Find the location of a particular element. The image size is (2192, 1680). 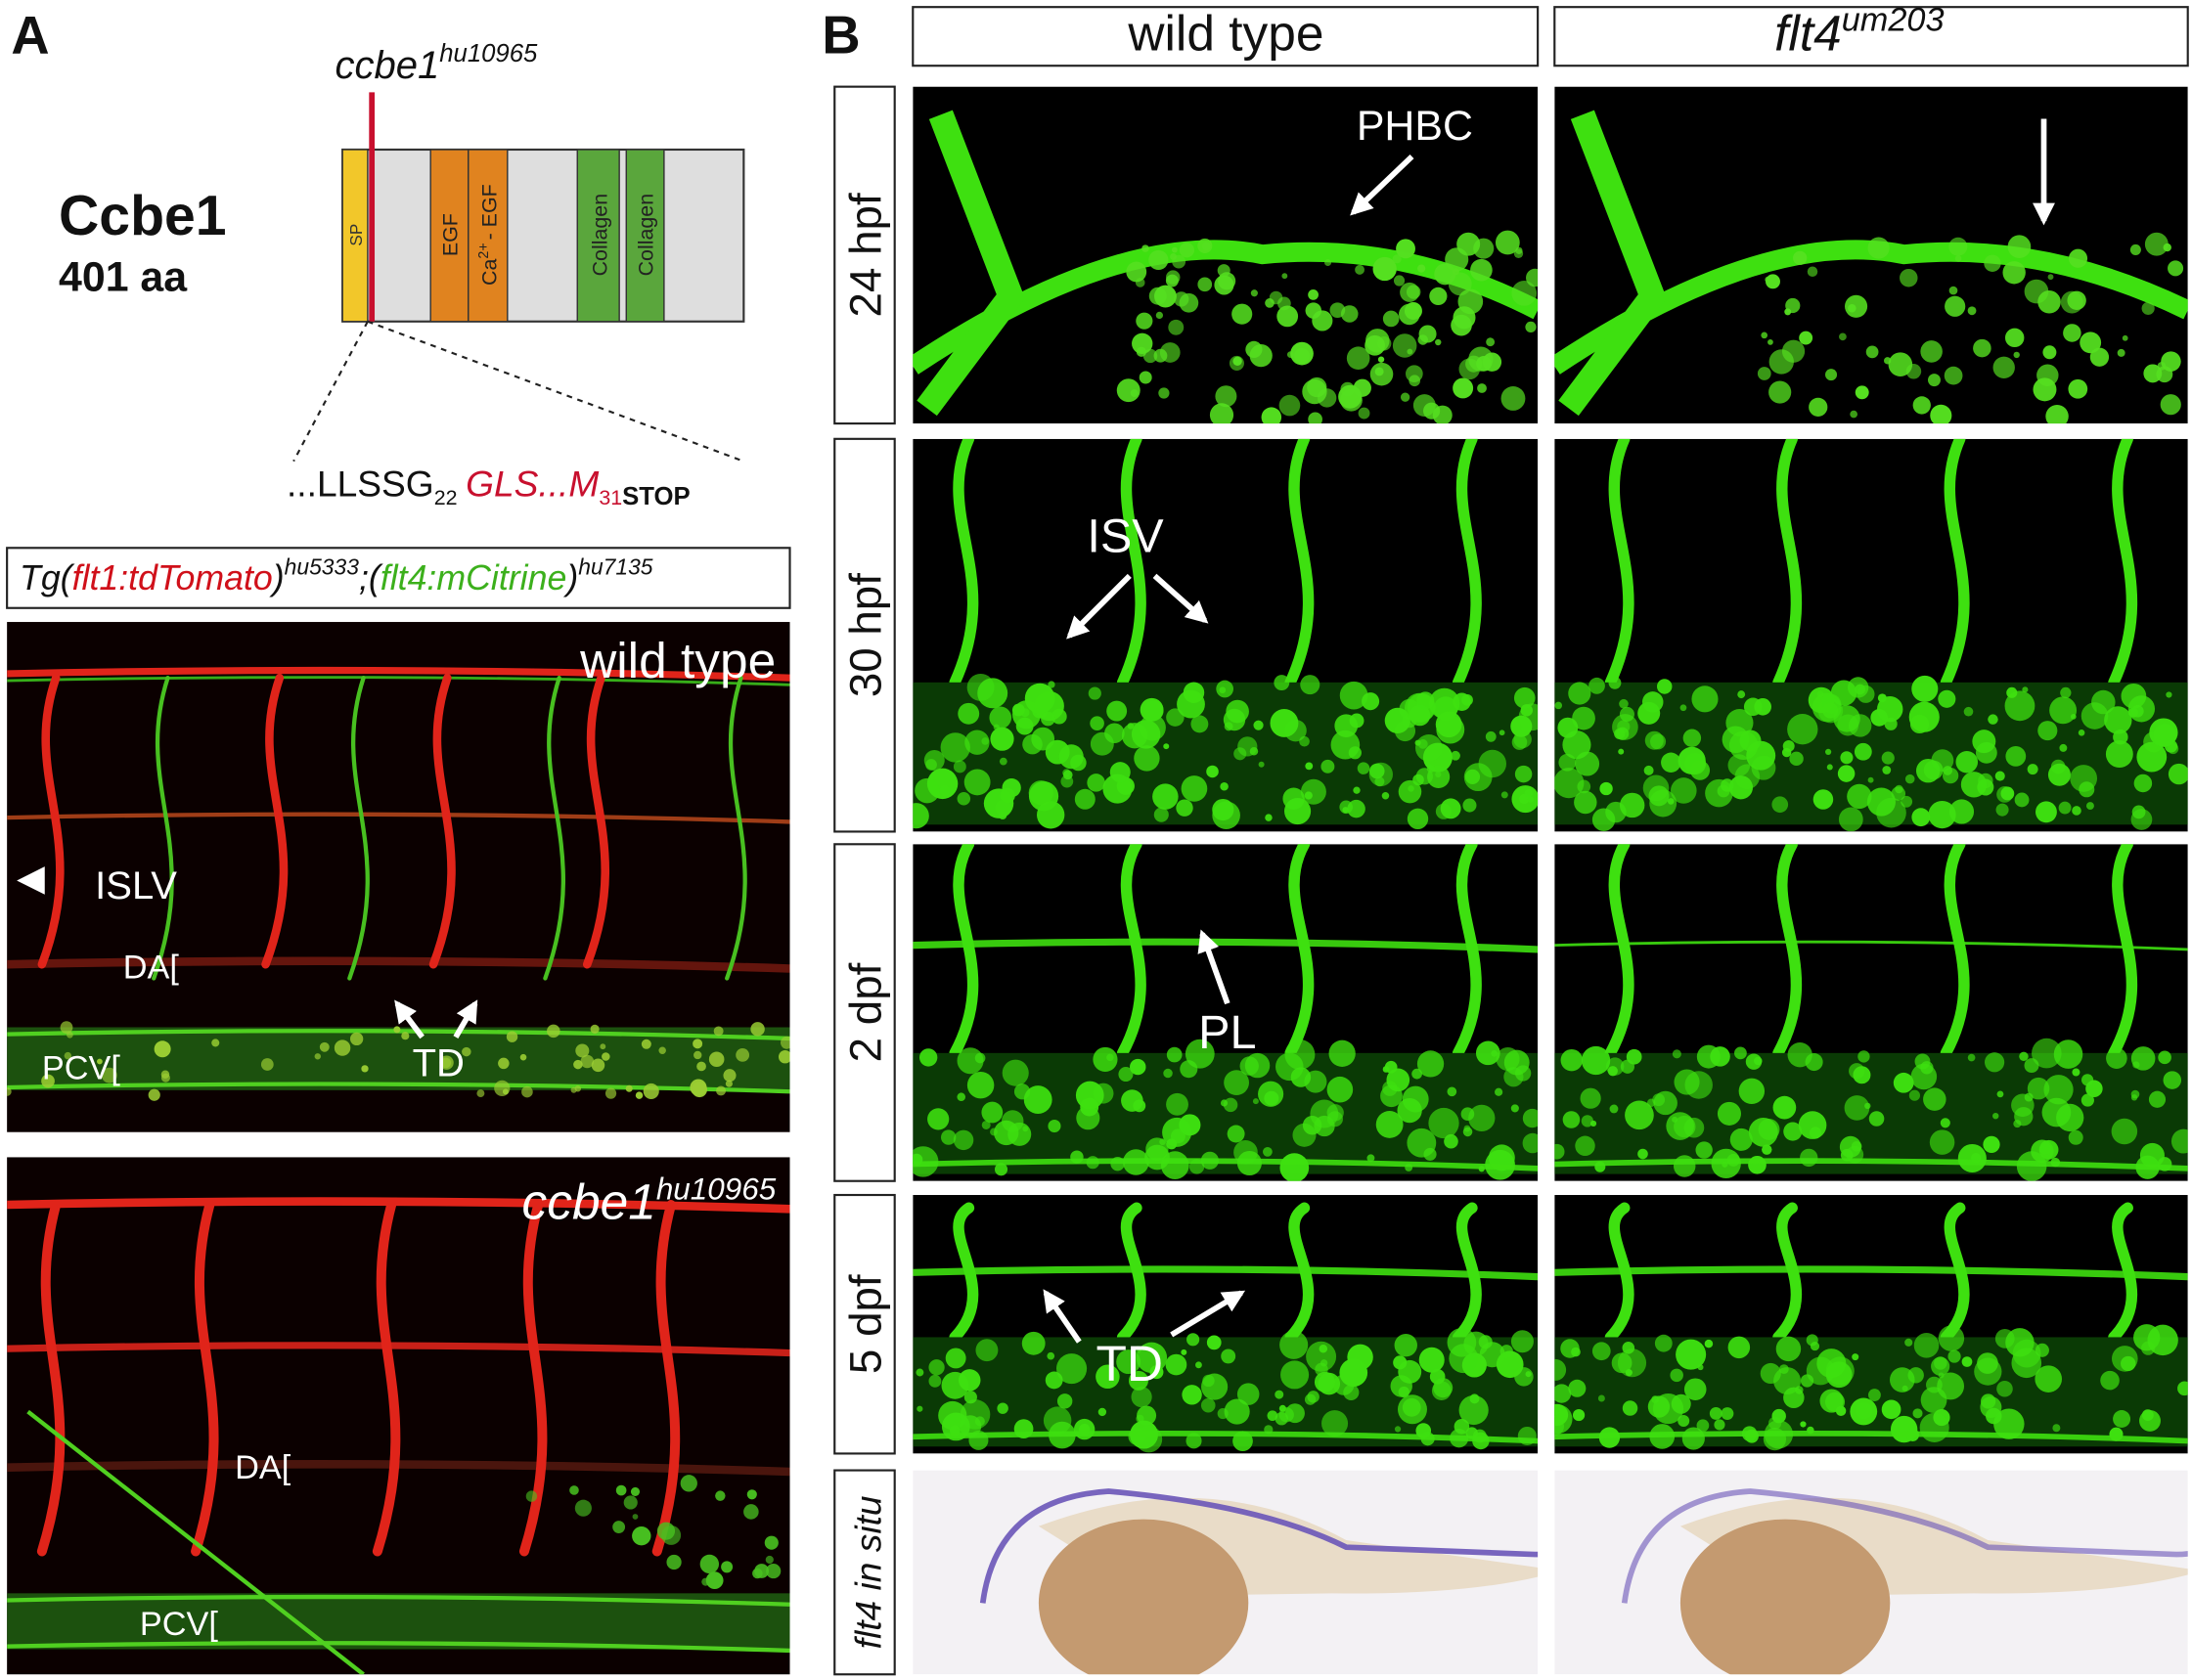

domain-diagram: SP EGF Ca2+ - EGF Collagen Collagen is located at coordinates (518, 277).